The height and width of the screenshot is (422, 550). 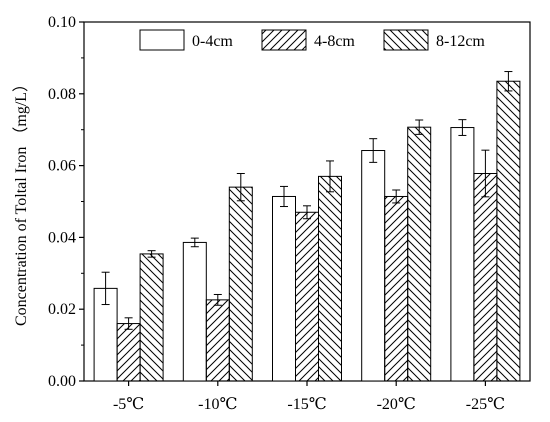 What do you see at coordinates (460, 41) in the screenshot?
I see `legend-label: 8-12cm` at bounding box center [460, 41].